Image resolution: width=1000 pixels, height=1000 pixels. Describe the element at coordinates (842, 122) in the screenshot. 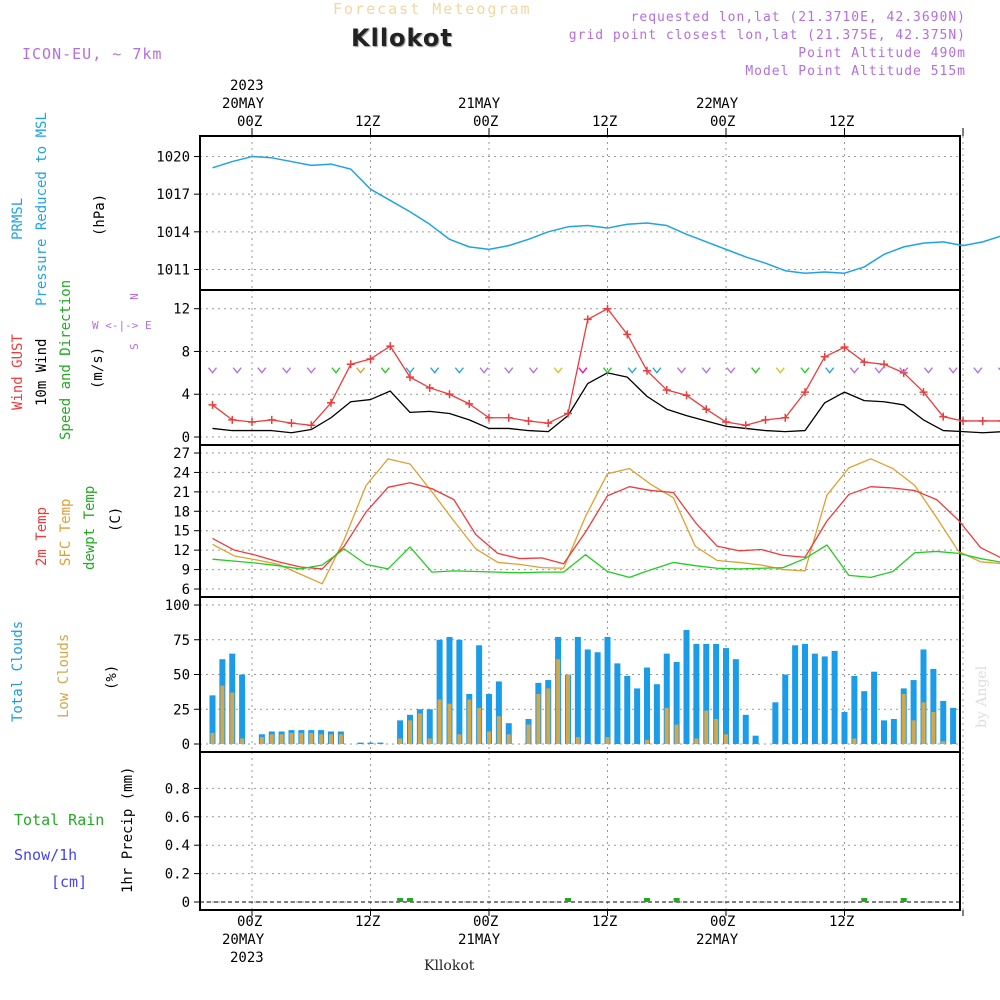

I see `top-time-5: 12Z` at that location.